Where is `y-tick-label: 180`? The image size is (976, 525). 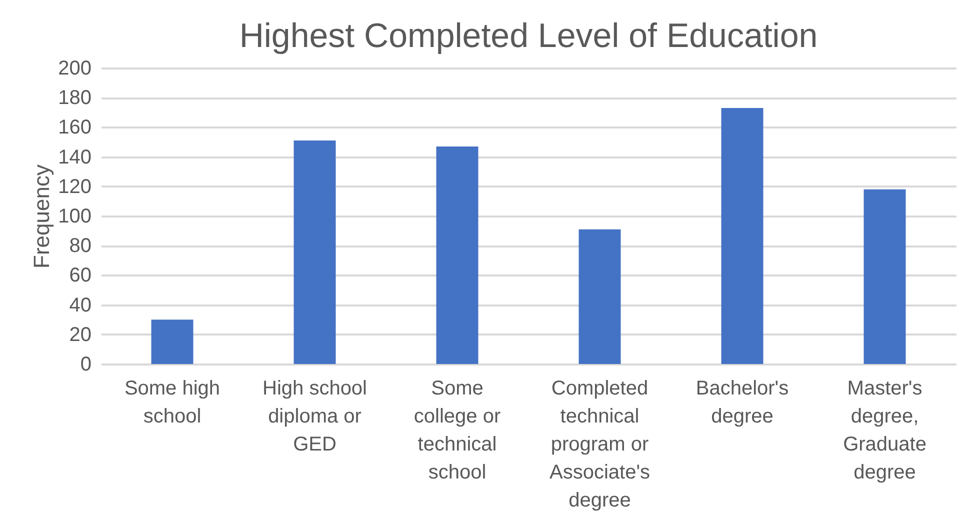
y-tick-label: 180 is located at coordinates (75, 98).